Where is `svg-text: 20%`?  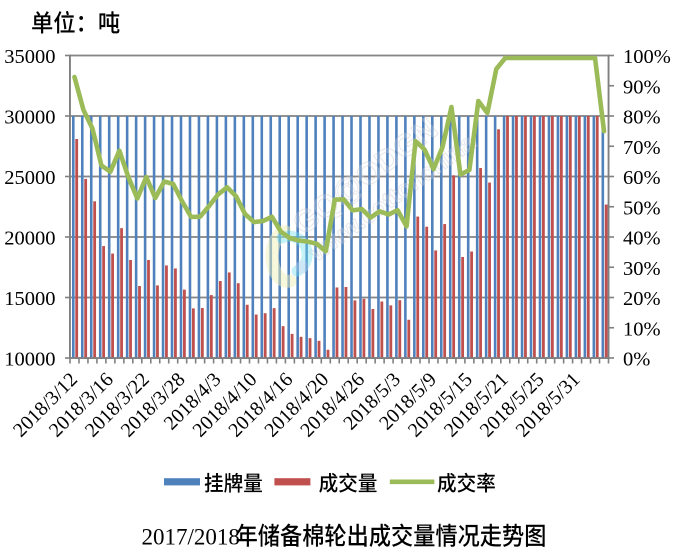
svg-text: 20% is located at coordinates (642, 299).